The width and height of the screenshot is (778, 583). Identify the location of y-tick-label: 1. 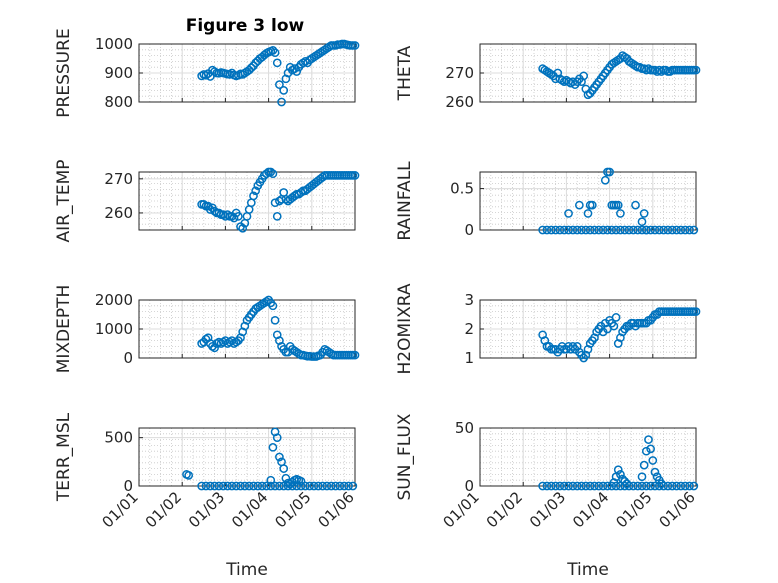
(469, 358).